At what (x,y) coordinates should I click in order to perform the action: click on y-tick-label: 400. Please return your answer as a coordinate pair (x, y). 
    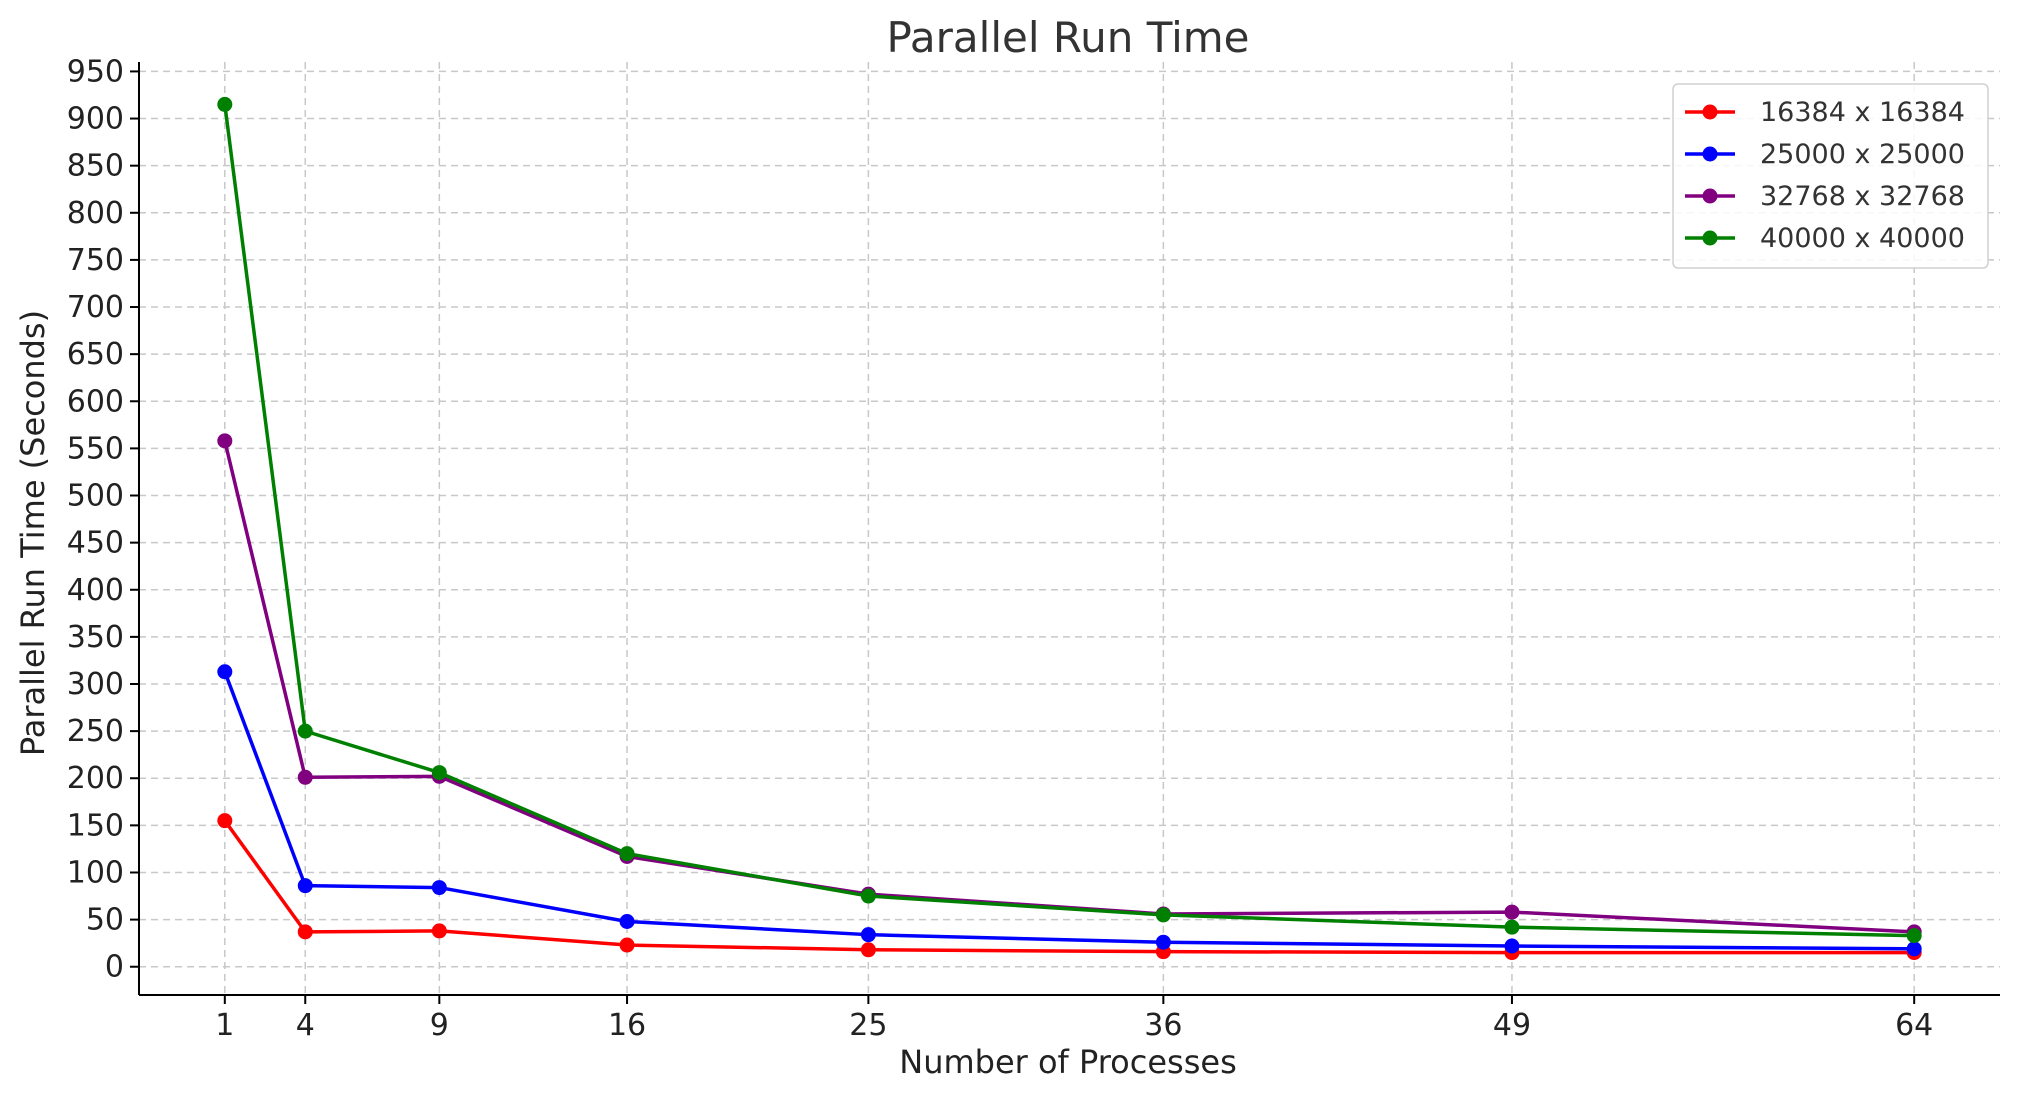
    Looking at the image, I should click on (95, 590).